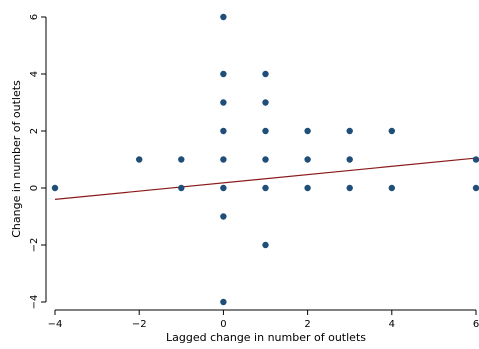 This screenshot has width=479, height=349. What do you see at coordinates (34, 245) in the screenshot?
I see `y-tick-label: −2` at bounding box center [34, 245].